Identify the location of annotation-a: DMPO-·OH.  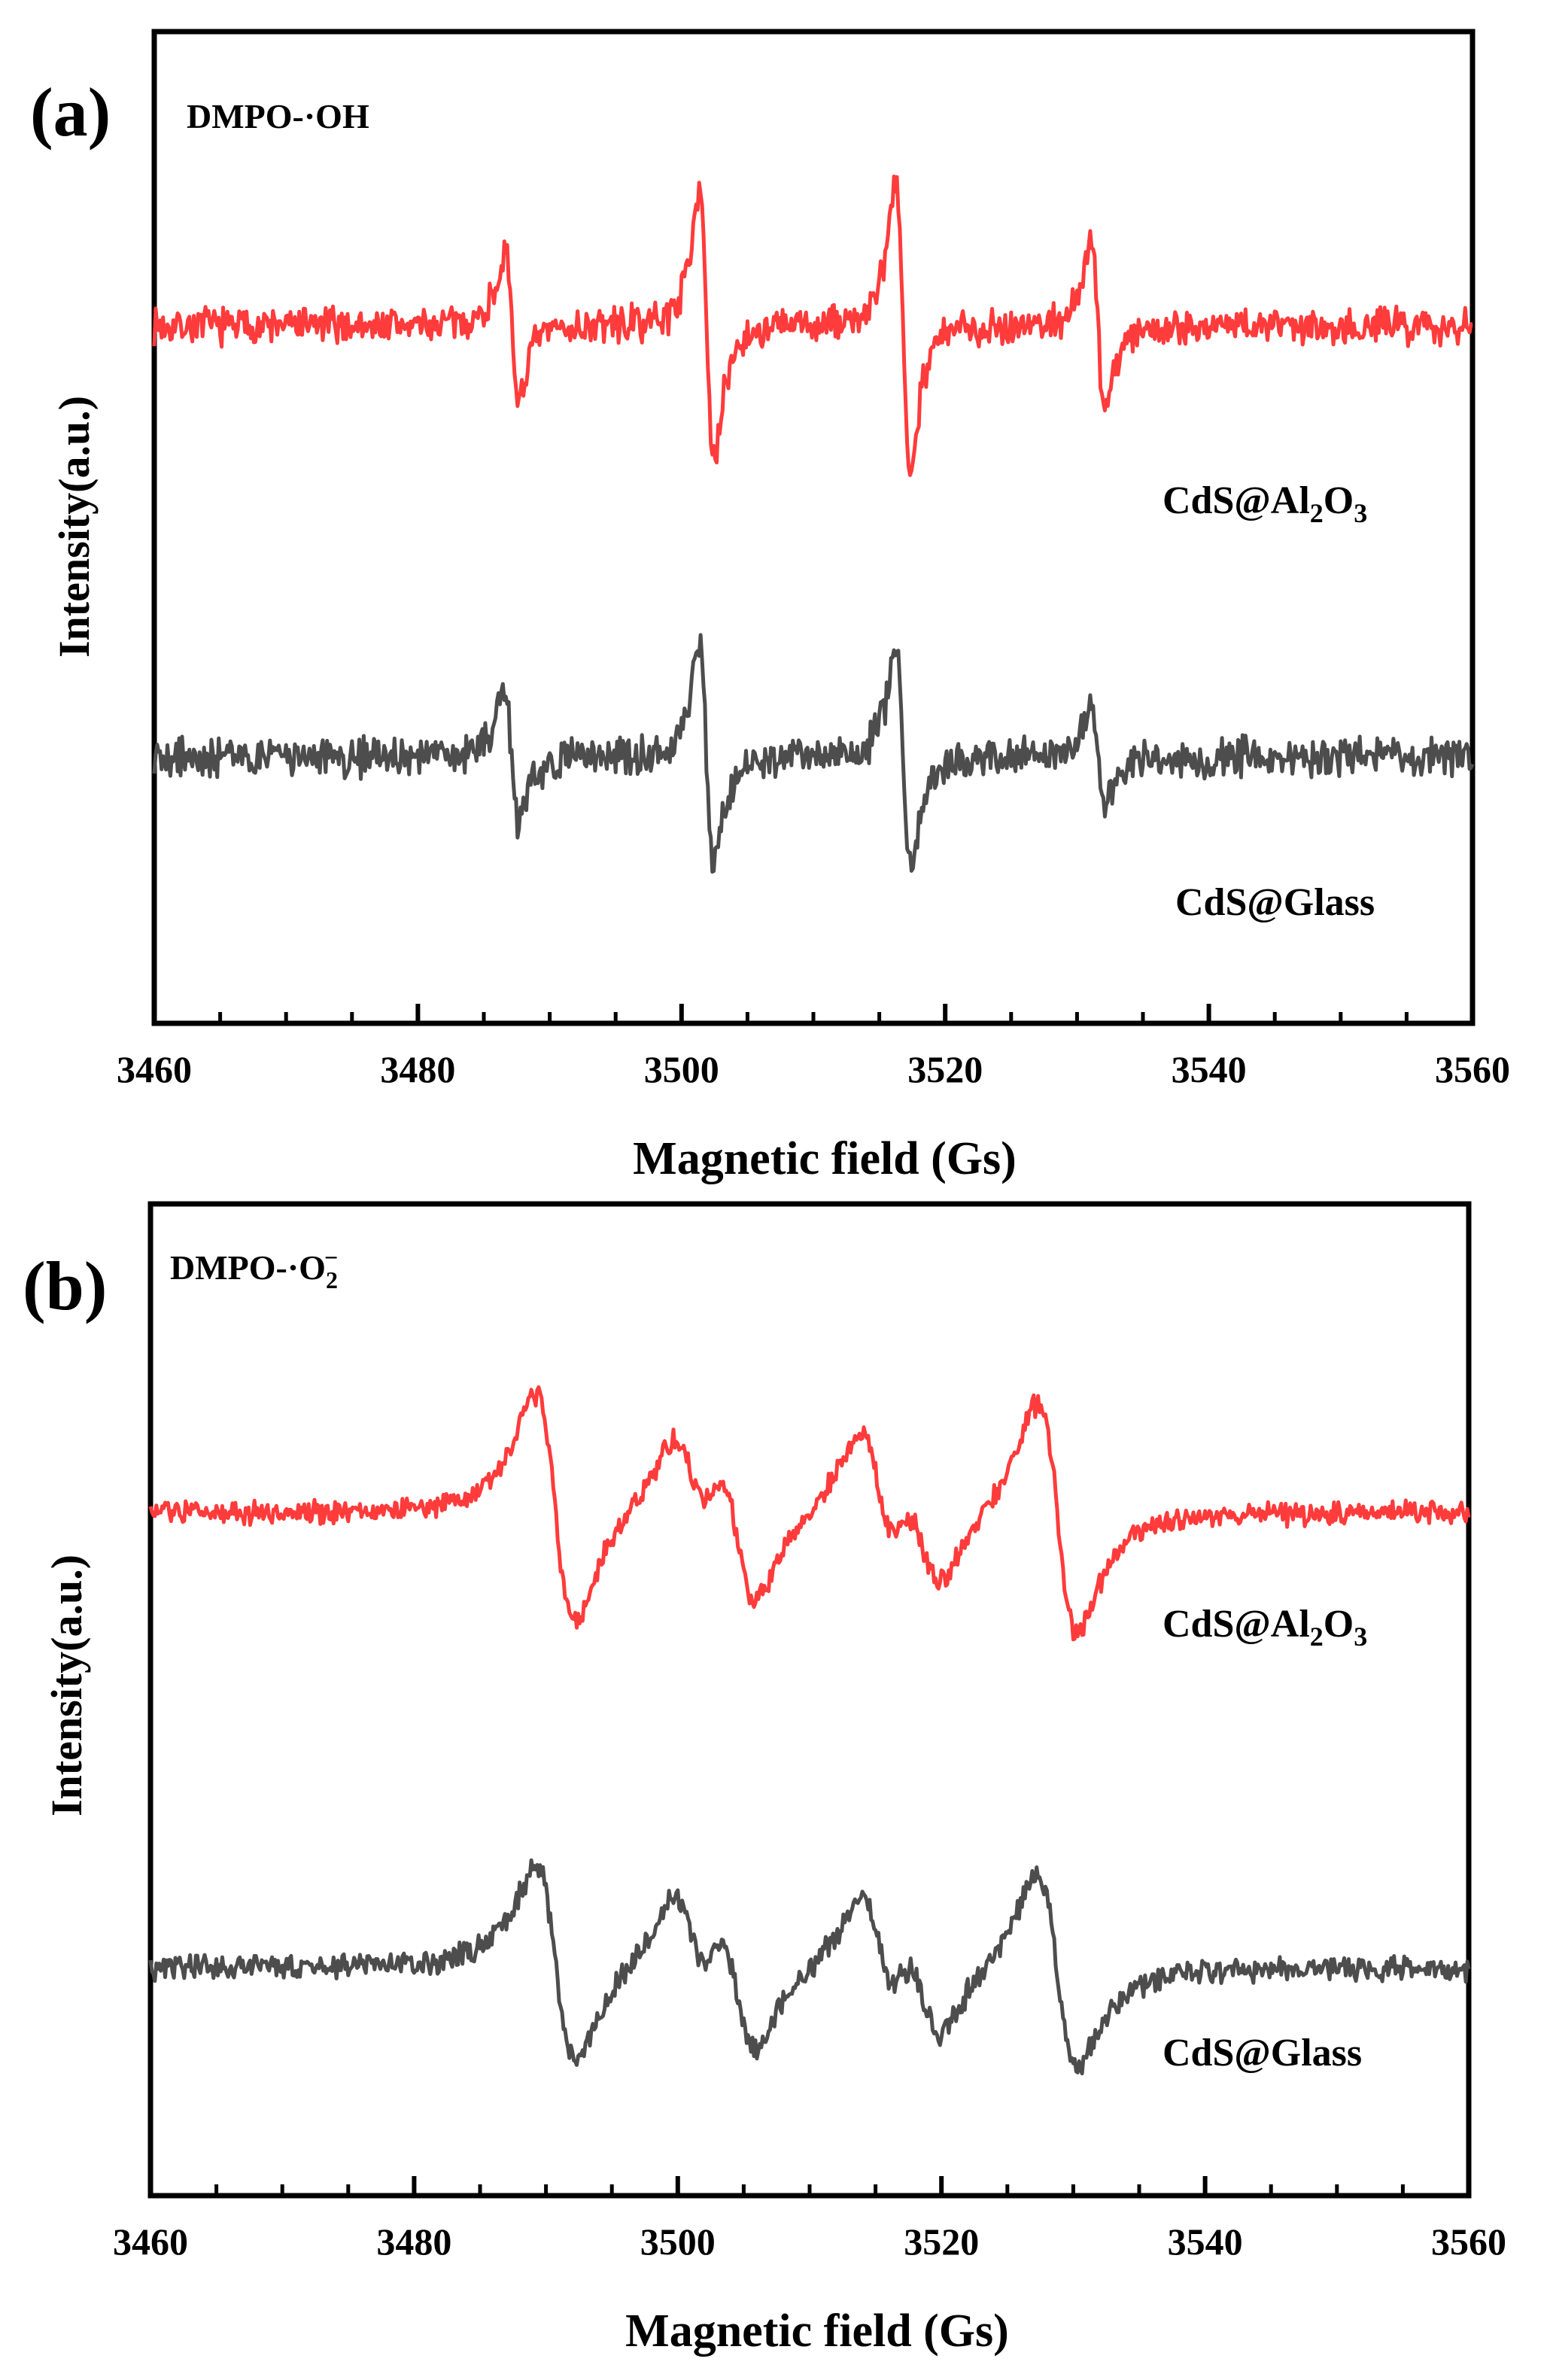
(278, 116).